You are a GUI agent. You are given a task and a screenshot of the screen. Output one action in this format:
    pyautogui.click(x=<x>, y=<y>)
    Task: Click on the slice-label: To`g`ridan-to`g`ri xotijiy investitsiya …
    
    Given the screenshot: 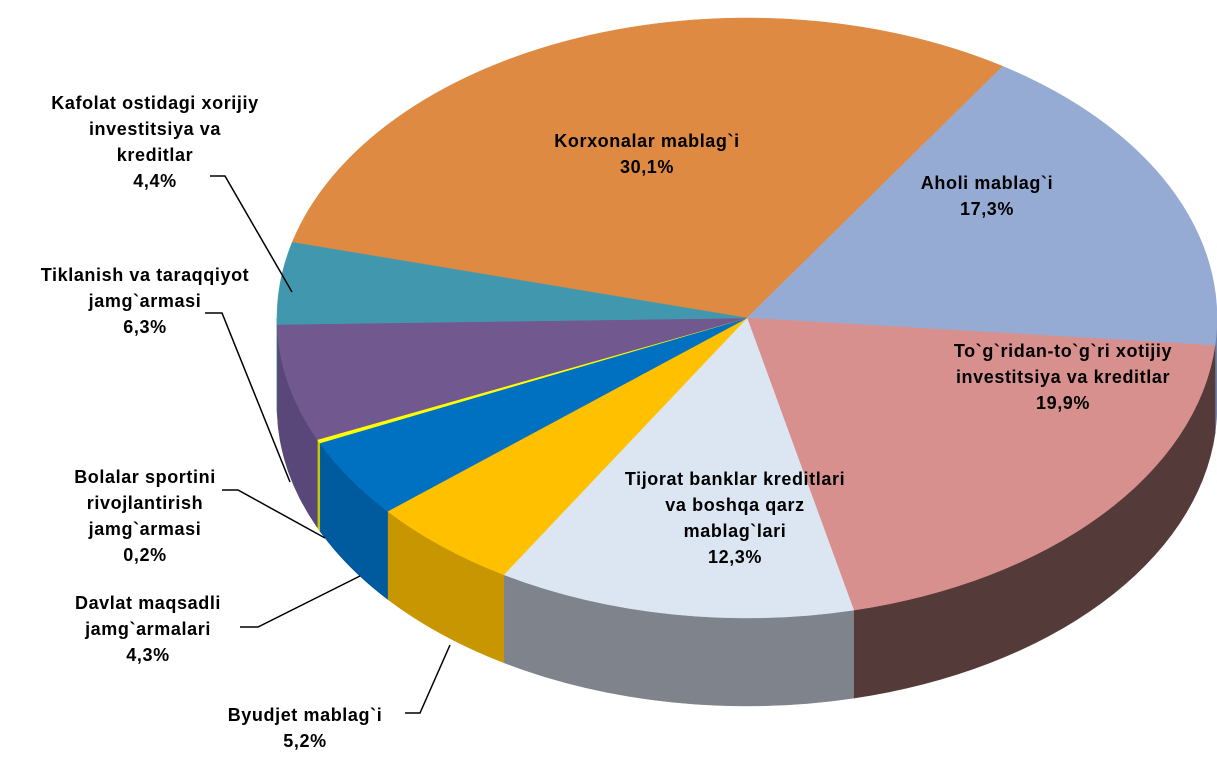 What is the action you would take?
    pyautogui.click(x=1063, y=377)
    